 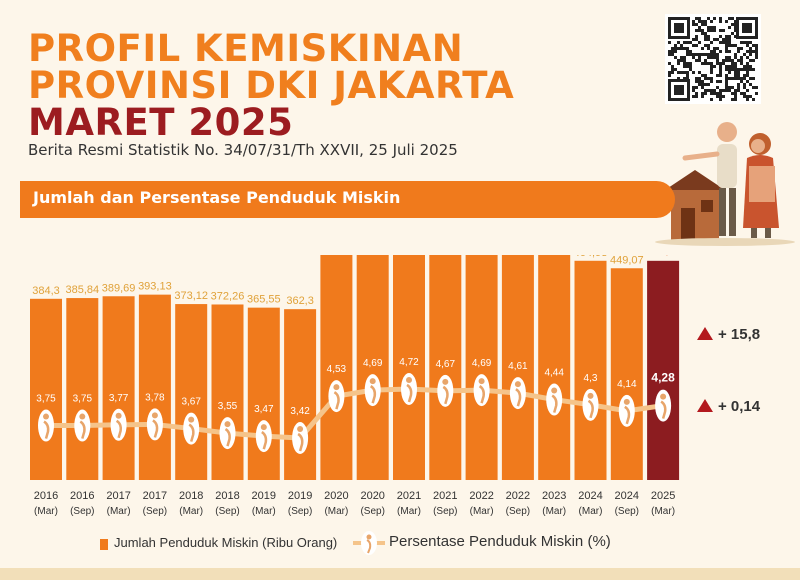 I want to click on count-change-label: + 15,8, so click(x=739, y=334).